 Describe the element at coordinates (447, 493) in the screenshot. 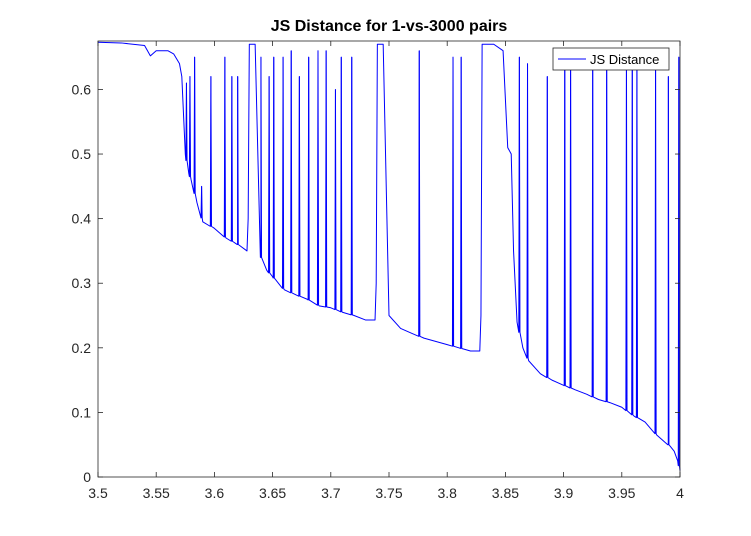

I see `x-tick-label: 3.8` at that location.